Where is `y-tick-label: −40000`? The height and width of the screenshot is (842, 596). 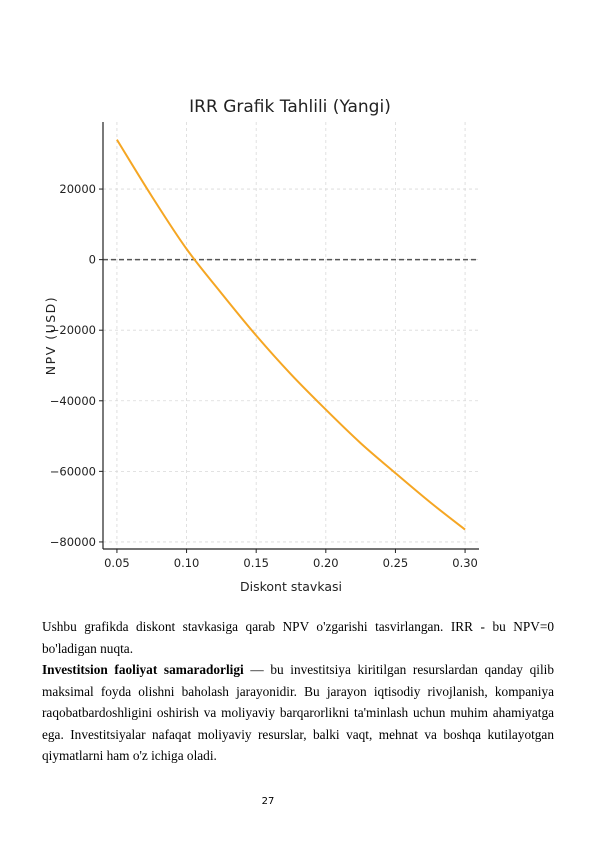
y-tick-label: −40000 is located at coordinates (73, 401).